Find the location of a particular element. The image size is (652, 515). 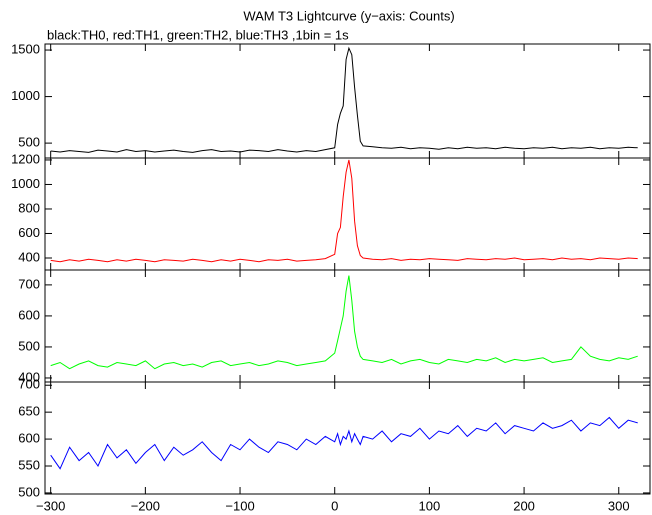

x-tick-label: −100 is located at coordinates (239, 505).